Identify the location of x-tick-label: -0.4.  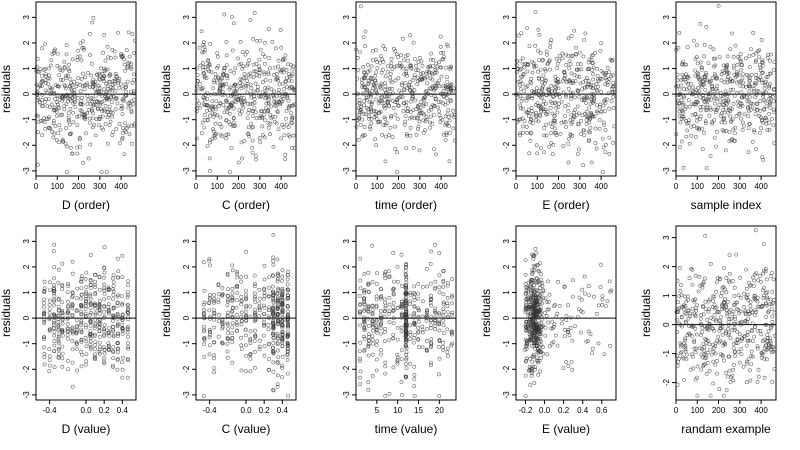
(210, 410).